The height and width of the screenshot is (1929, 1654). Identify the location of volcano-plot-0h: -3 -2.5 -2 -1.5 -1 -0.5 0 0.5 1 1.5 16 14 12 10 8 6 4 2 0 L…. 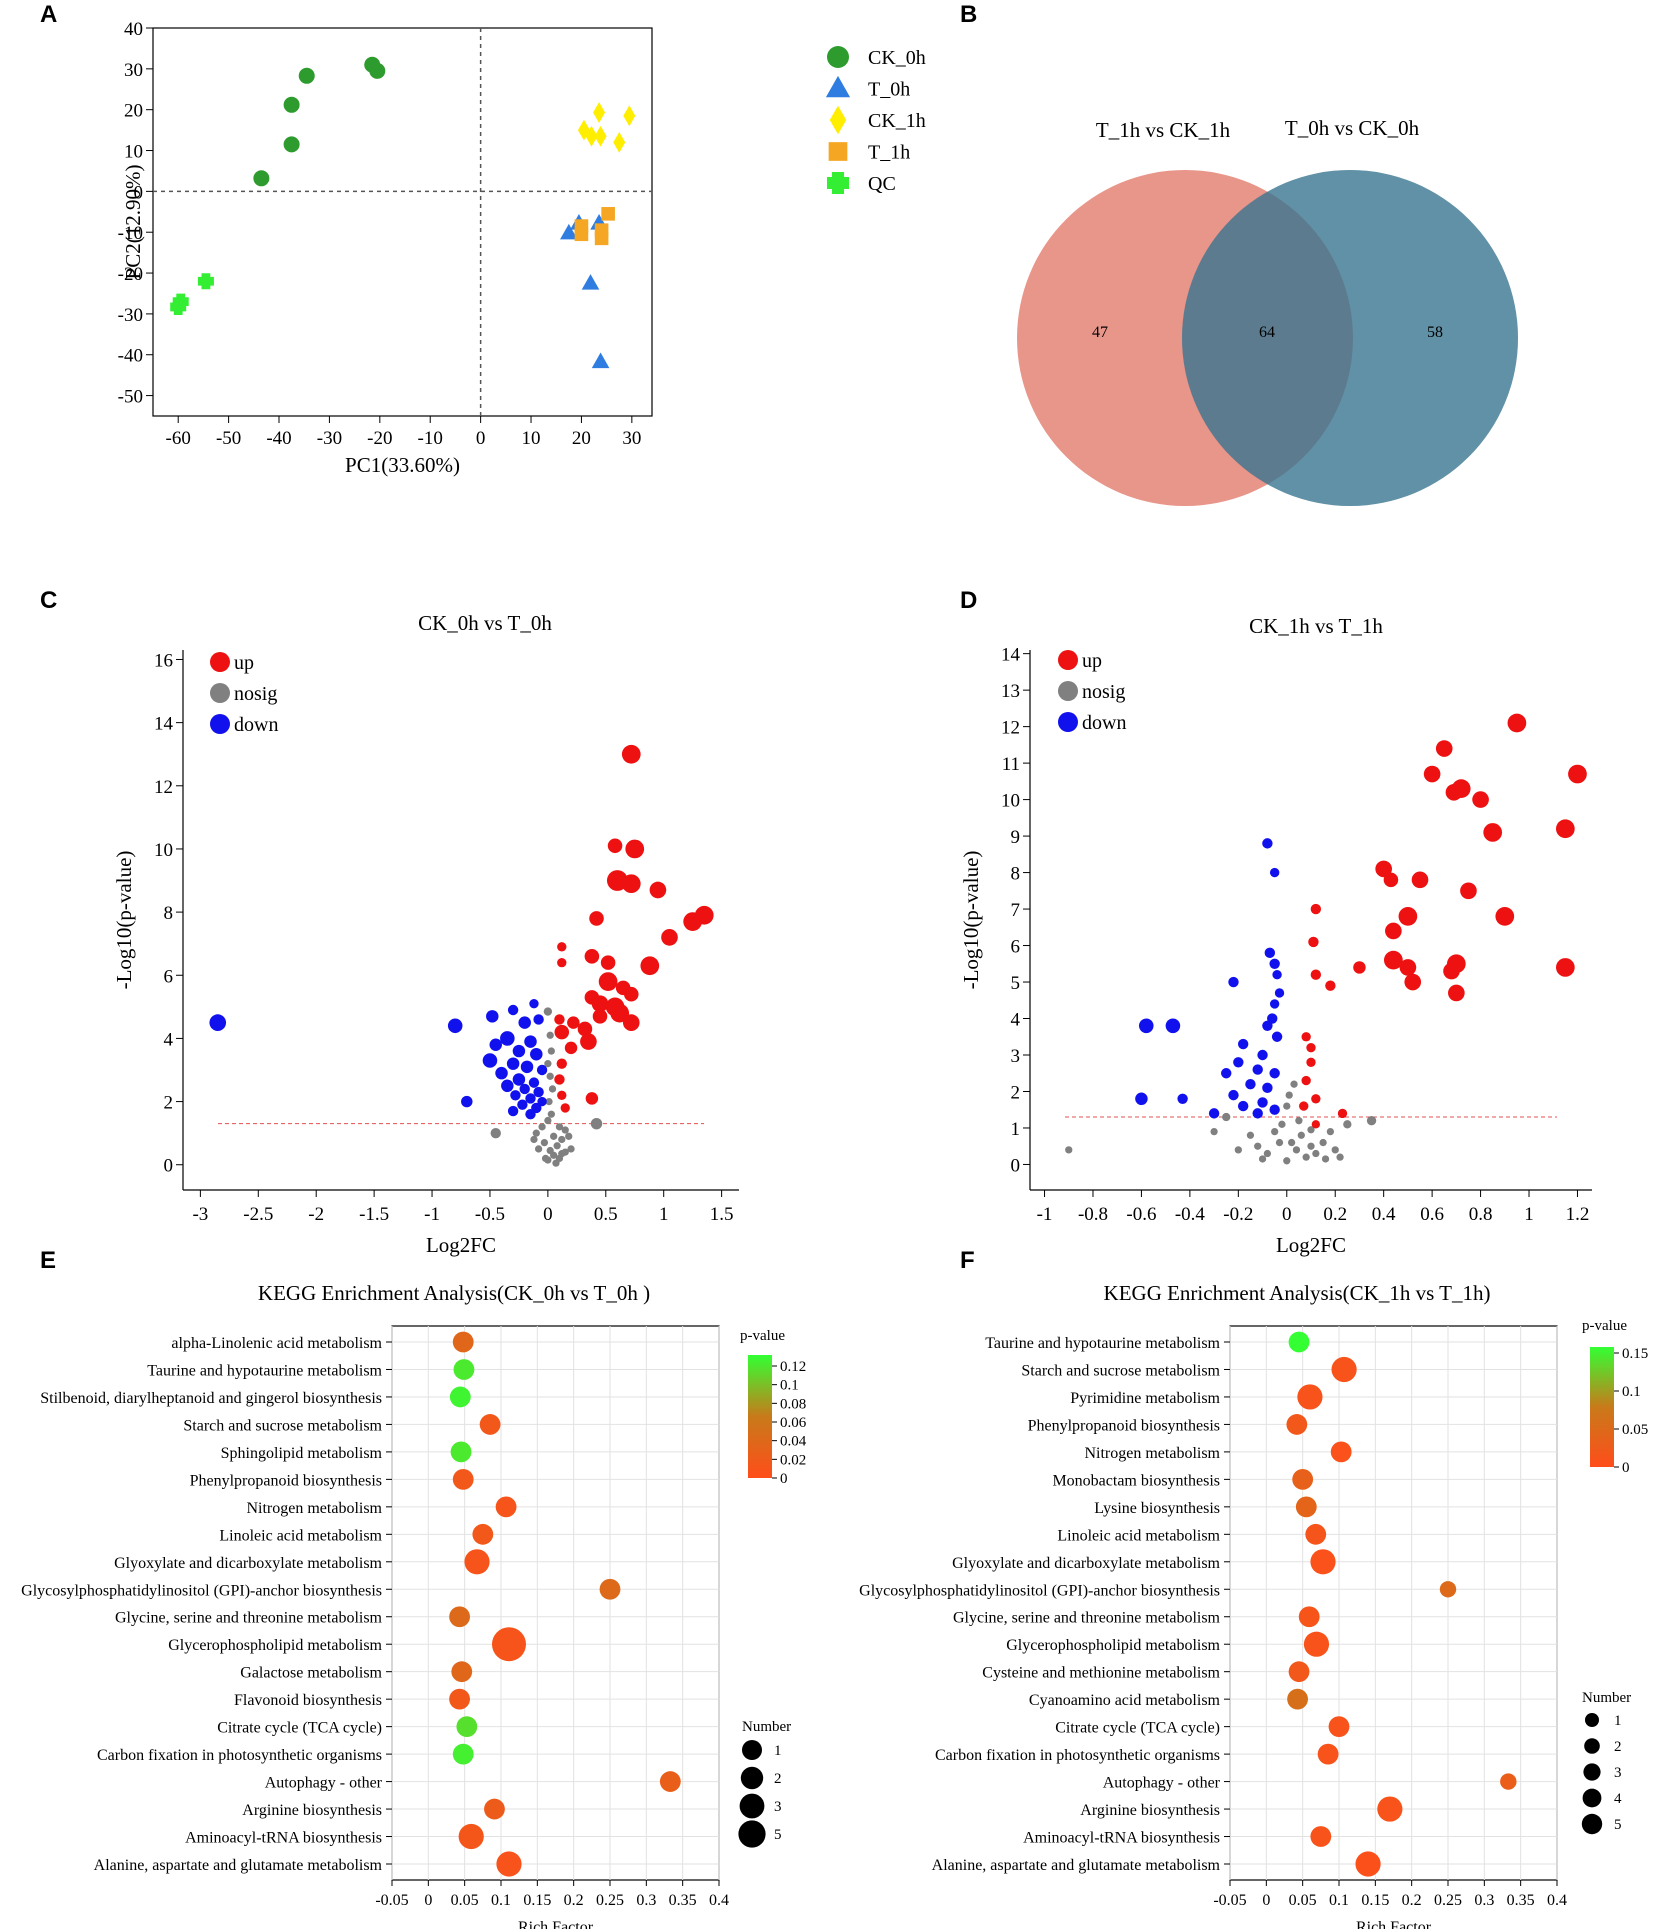
(425, 934).